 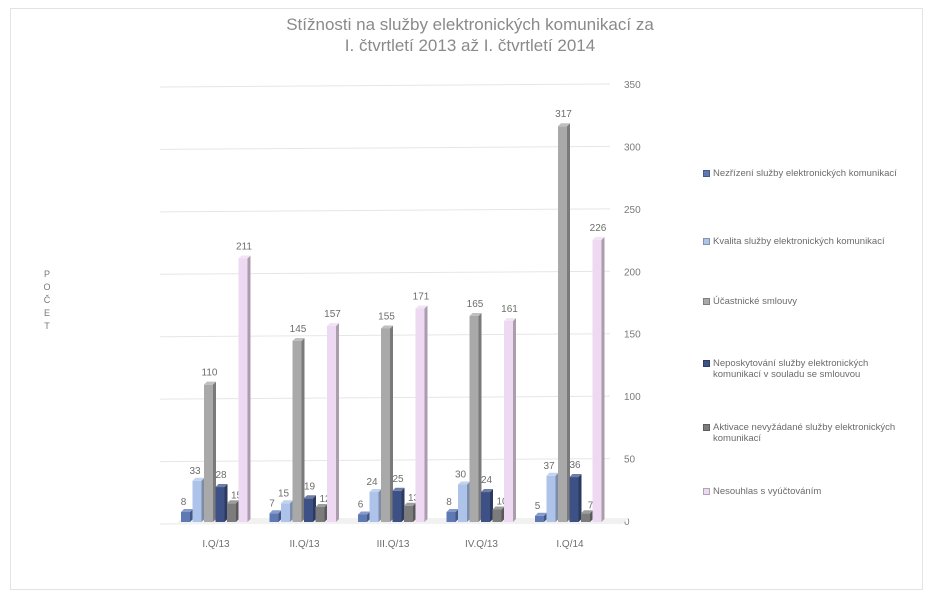 I want to click on data-label: 110, so click(x=210, y=373).